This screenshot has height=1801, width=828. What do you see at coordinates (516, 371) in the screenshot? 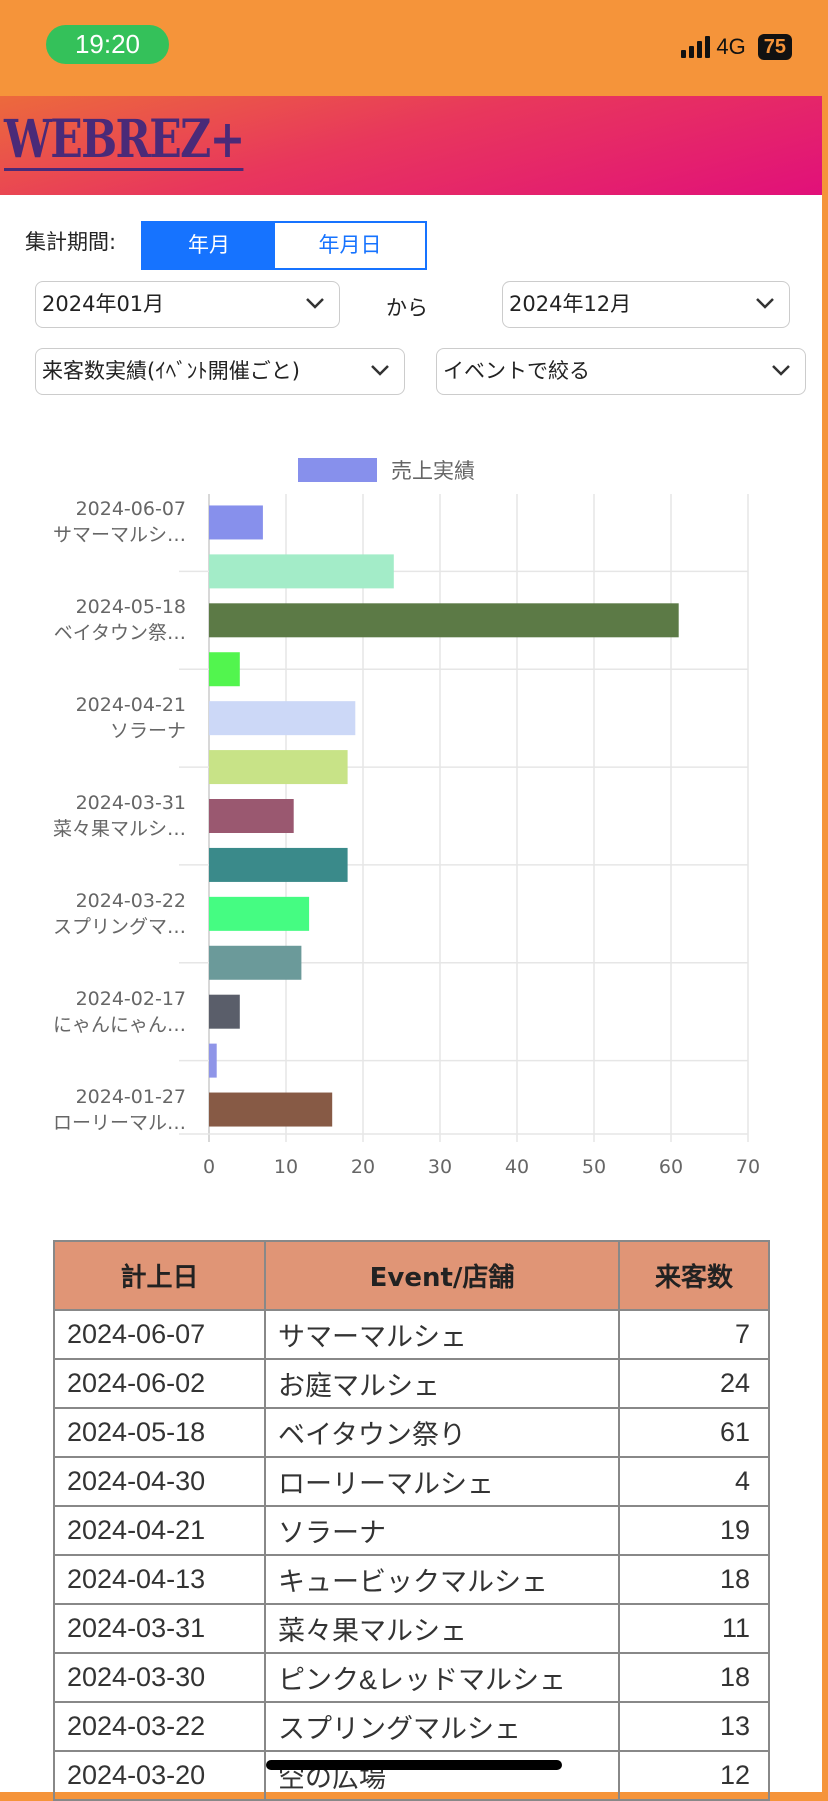
I see `event-filter-value: イベントで絞る` at bounding box center [516, 371].